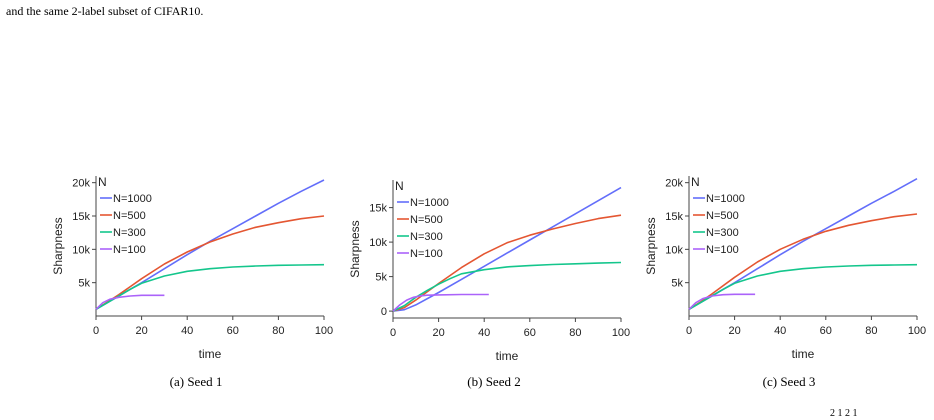  Describe the element at coordinates (105, 11) in the screenshot. I see `caption-line-2: and the same 2-label subset of CIFAR10.` at that location.